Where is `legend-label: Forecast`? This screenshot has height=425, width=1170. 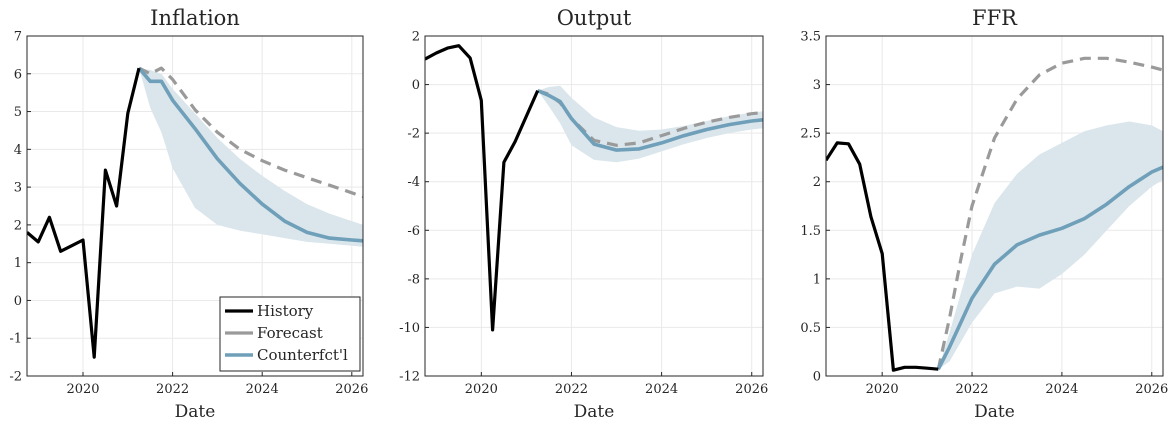 legend-label: Forecast is located at coordinates (290, 333).